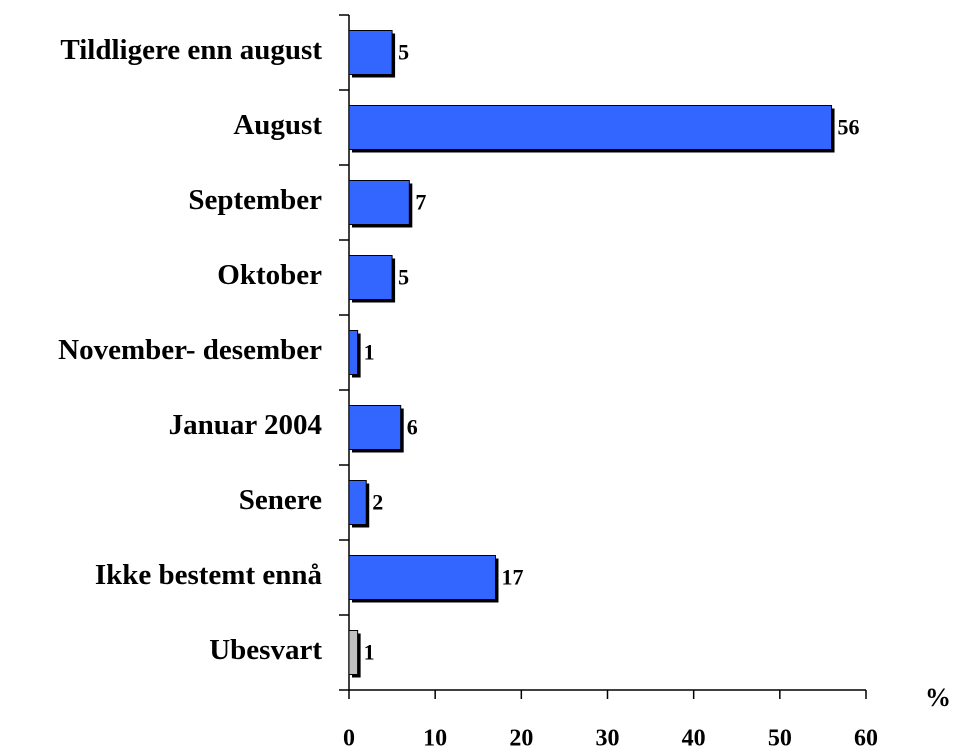  What do you see at coordinates (191, 50) in the screenshot?
I see `y-tick-label: Tildligere enn august` at bounding box center [191, 50].